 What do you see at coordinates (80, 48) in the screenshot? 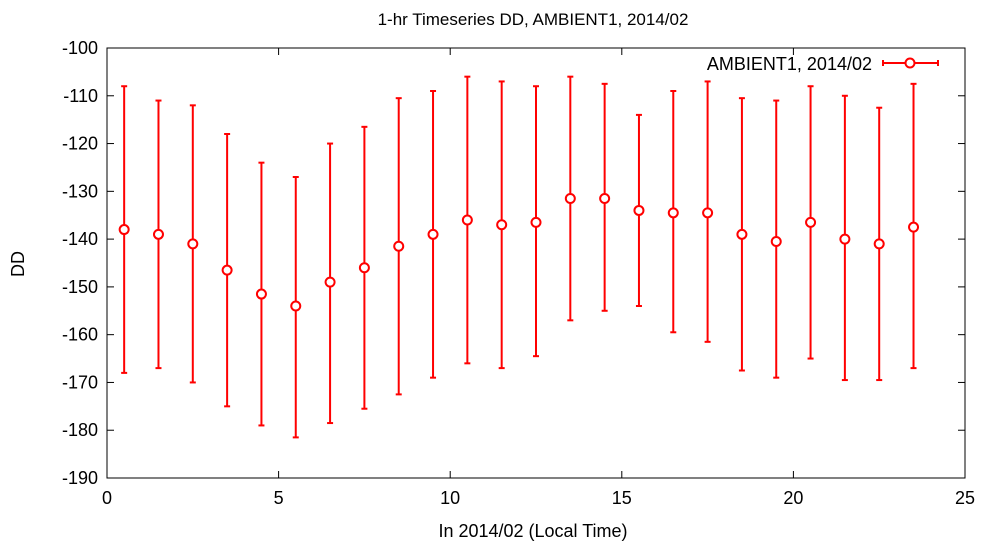
I see `y-tick-label: -100` at bounding box center [80, 48].